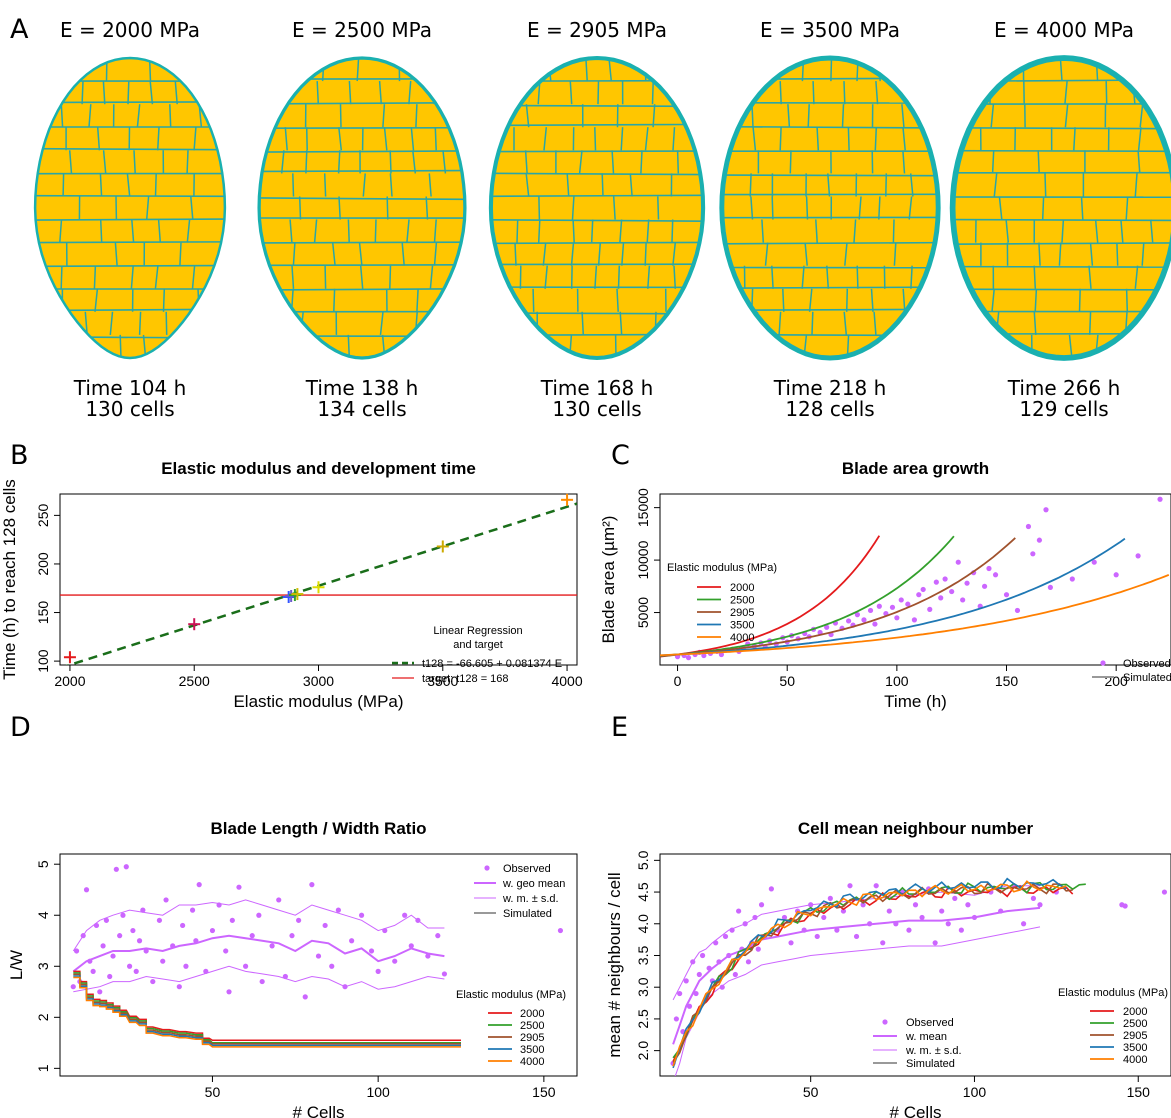 The image size is (1171, 1118). What do you see at coordinates (614, 964) in the screenshot?
I see `y-axis-label: mean # neighbours / cell` at bounding box center [614, 964].